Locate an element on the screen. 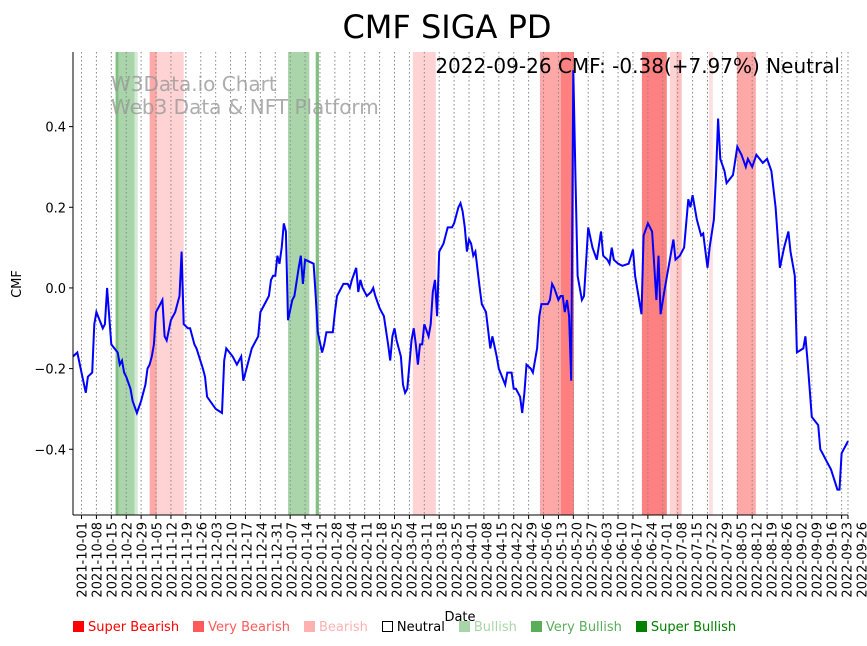 Image resolution: width=867 pixels, height=646 pixels. x-tick-label: 2021-10-22 is located at coordinates (128, 560).